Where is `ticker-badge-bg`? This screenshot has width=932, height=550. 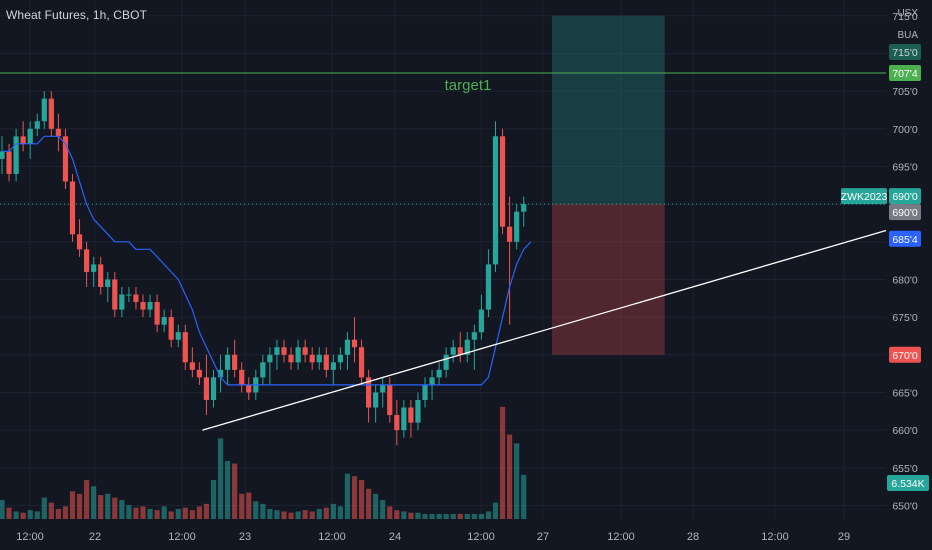
ticker-badge-bg is located at coordinates (864, 196).